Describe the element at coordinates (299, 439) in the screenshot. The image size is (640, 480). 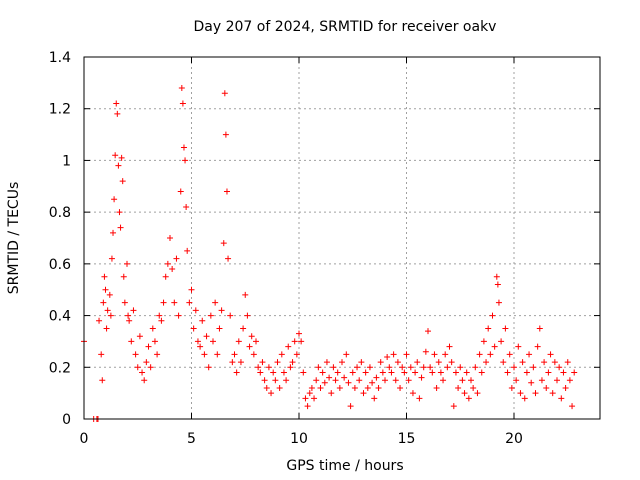
I see `x-tick-label: 10` at that location.